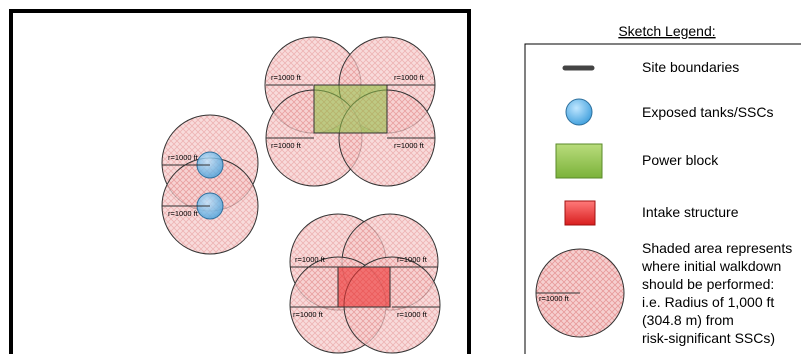 The image size is (801, 354). Describe the element at coordinates (690, 212) in the screenshot. I see `legend-label-intake-structure: Intake structure` at that location.